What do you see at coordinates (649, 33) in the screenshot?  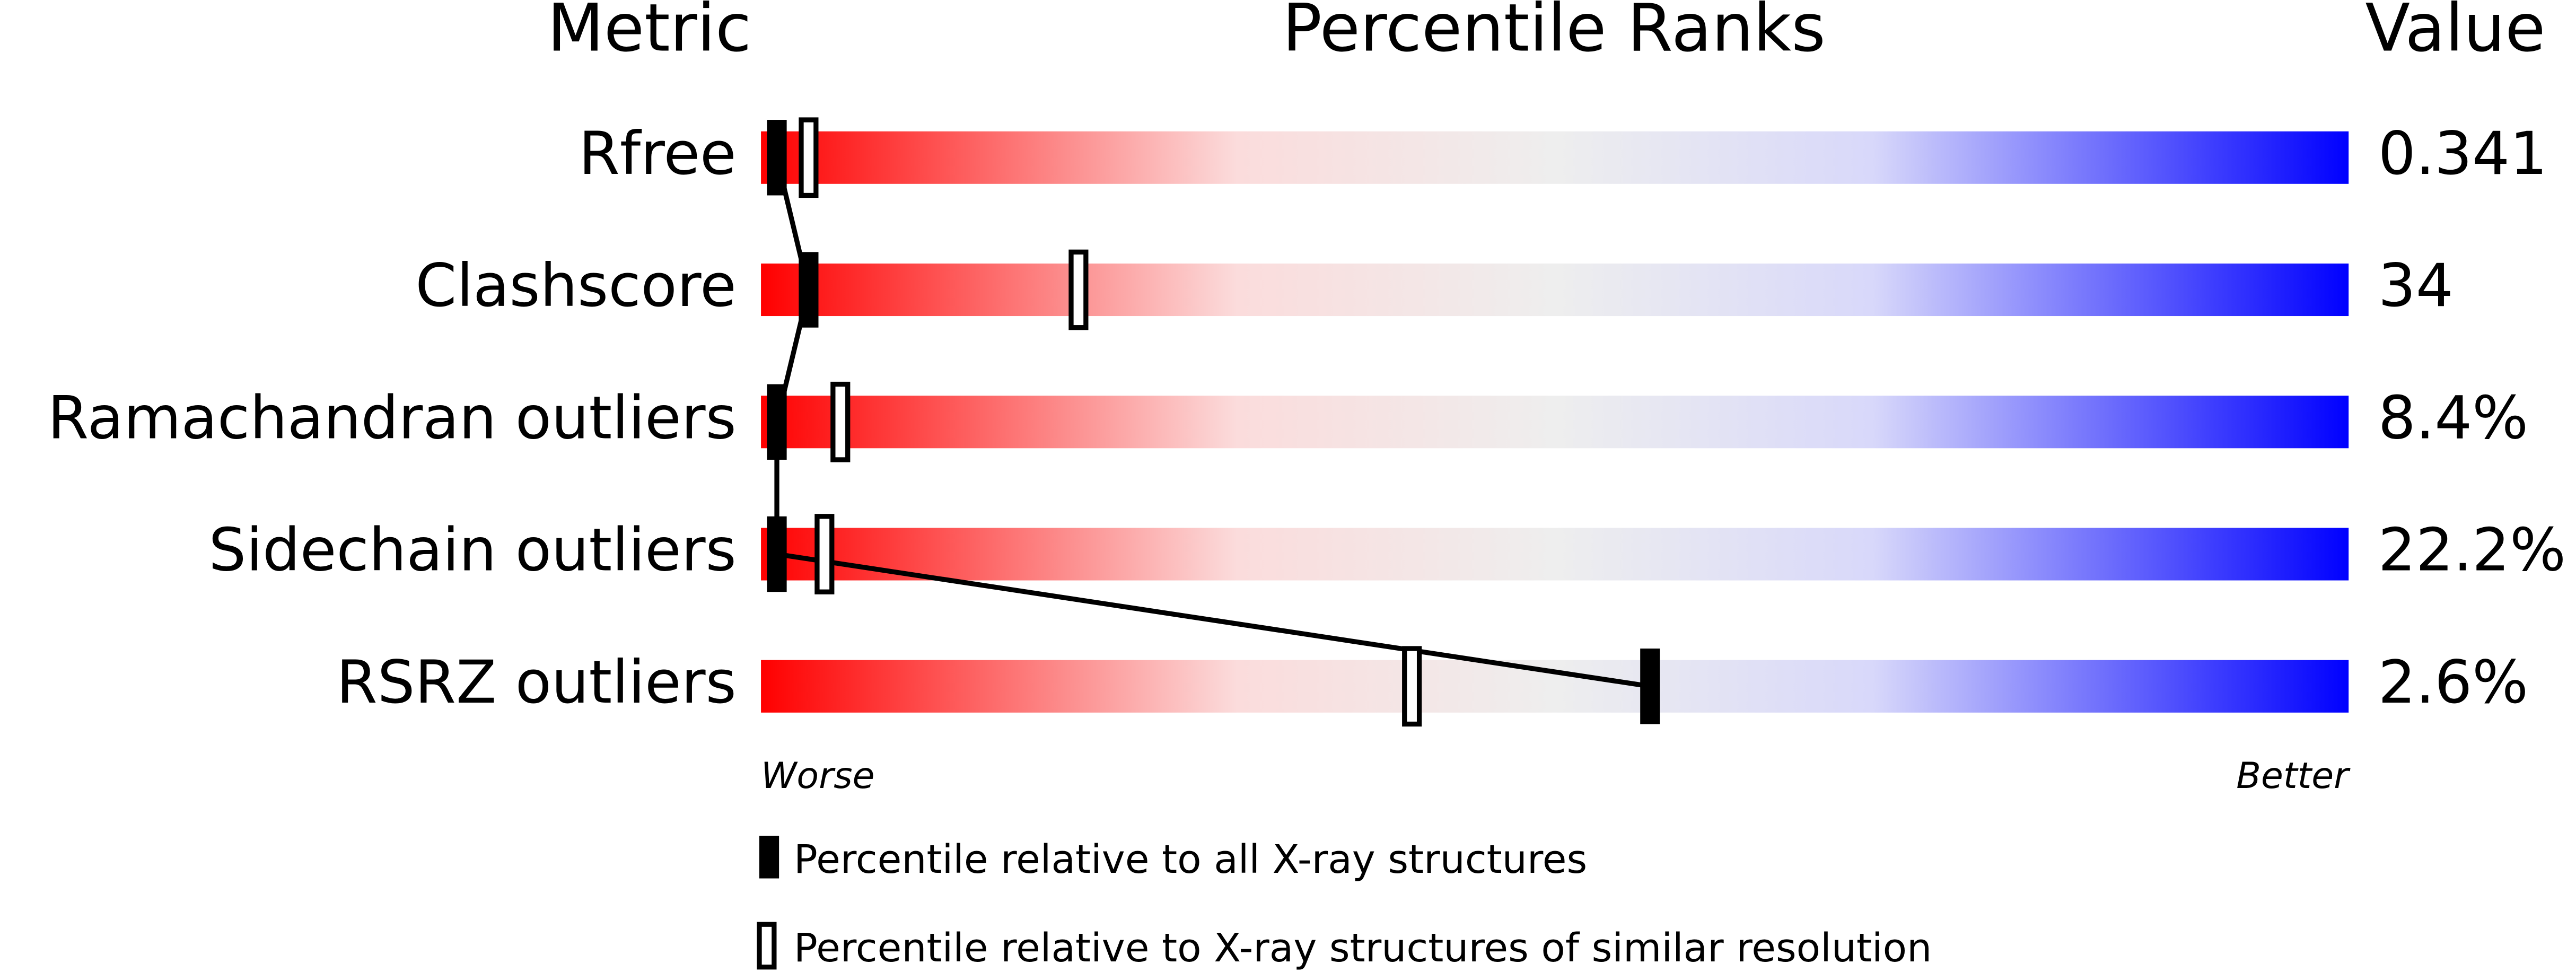 I see `column-header: Metric` at bounding box center [649, 33].